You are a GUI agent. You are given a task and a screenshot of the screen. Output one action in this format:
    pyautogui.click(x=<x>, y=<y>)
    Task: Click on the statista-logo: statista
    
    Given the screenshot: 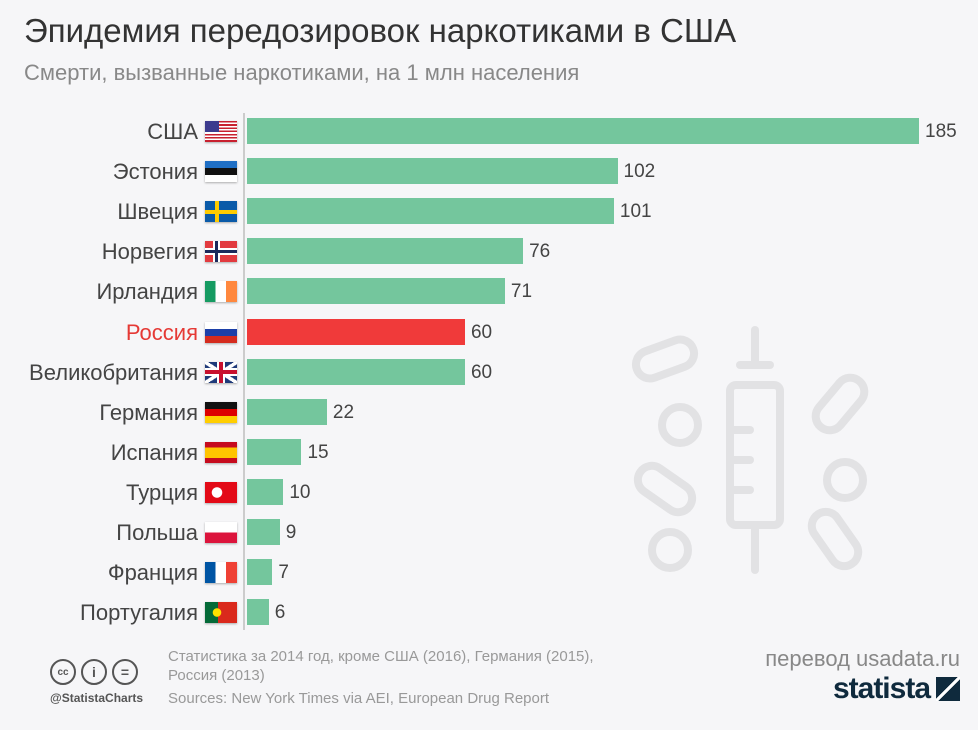 What is the action you would take?
    pyautogui.click(x=896, y=689)
    